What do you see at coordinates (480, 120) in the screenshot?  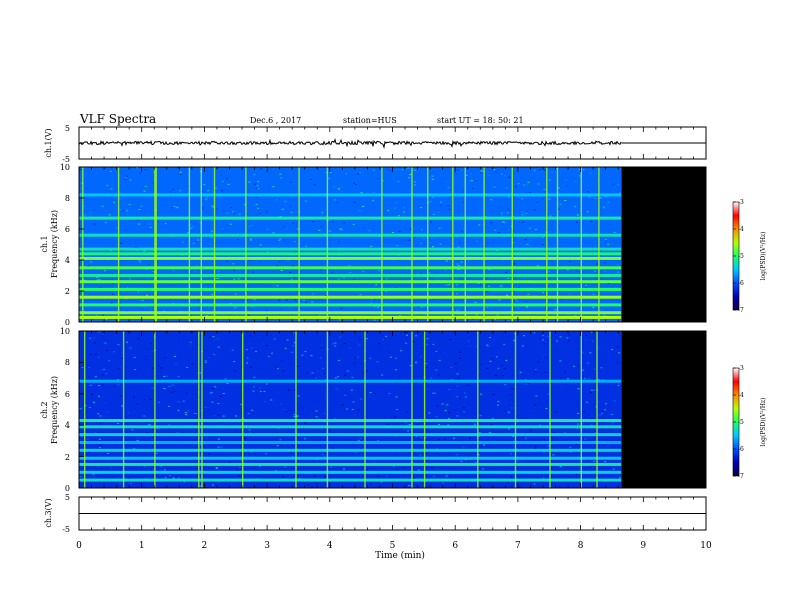 I see `start-time-label: start UT = 18: 50: 21` at bounding box center [480, 120].